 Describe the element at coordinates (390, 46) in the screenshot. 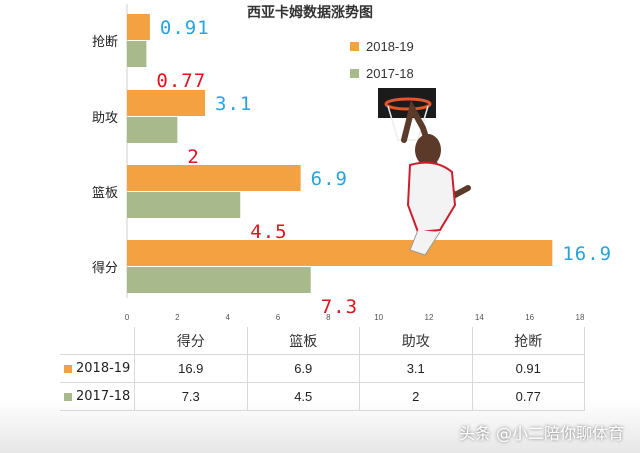

I see `legend-label: 2018-19` at that location.